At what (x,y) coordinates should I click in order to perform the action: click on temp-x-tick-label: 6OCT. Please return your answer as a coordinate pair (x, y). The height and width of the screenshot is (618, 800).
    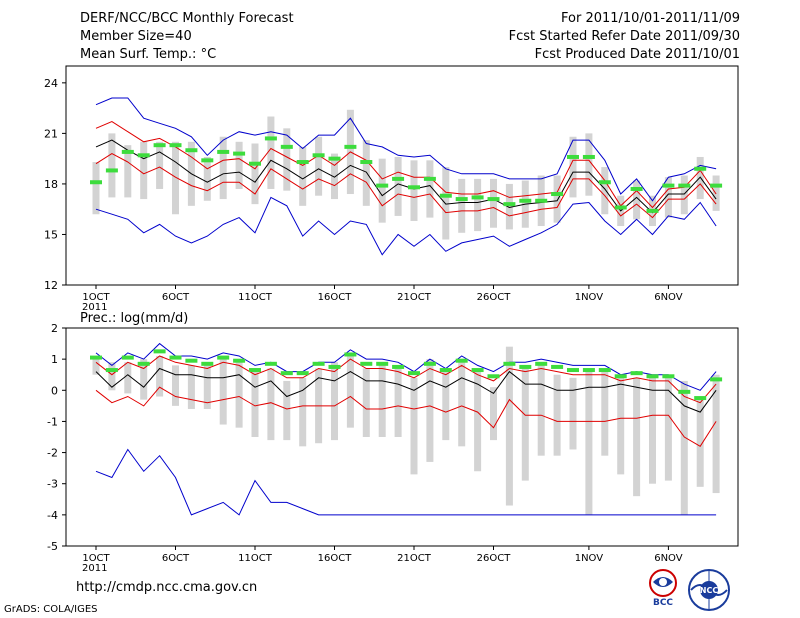
    Looking at the image, I should click on (176, 297).